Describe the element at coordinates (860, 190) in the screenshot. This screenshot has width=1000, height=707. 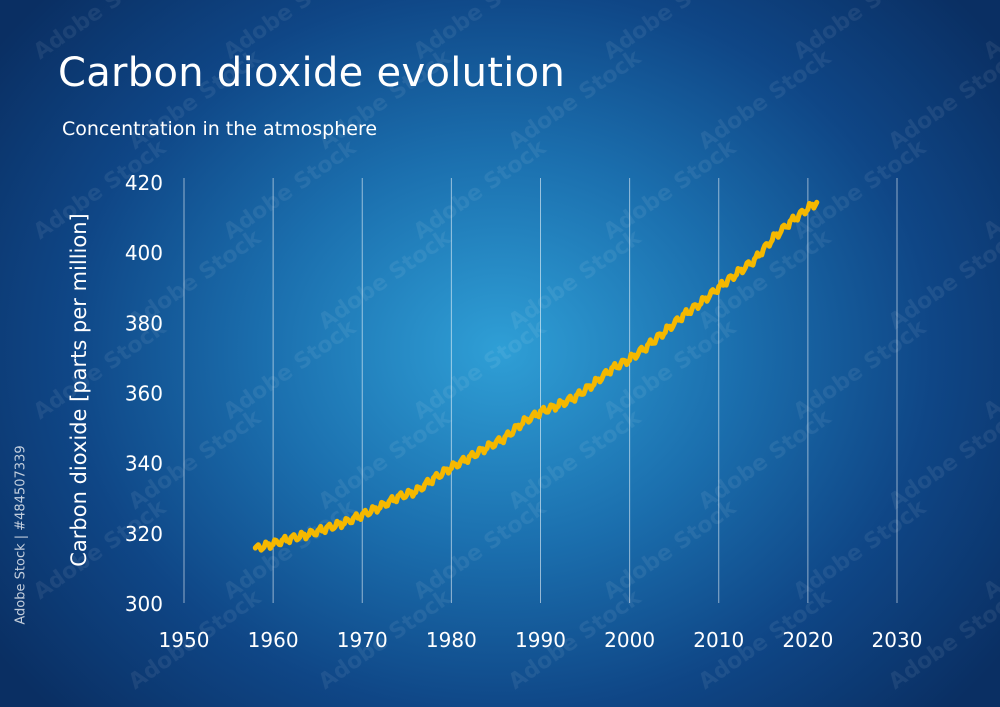
I see `watermark-text-16: Adobe Stock` at that location.